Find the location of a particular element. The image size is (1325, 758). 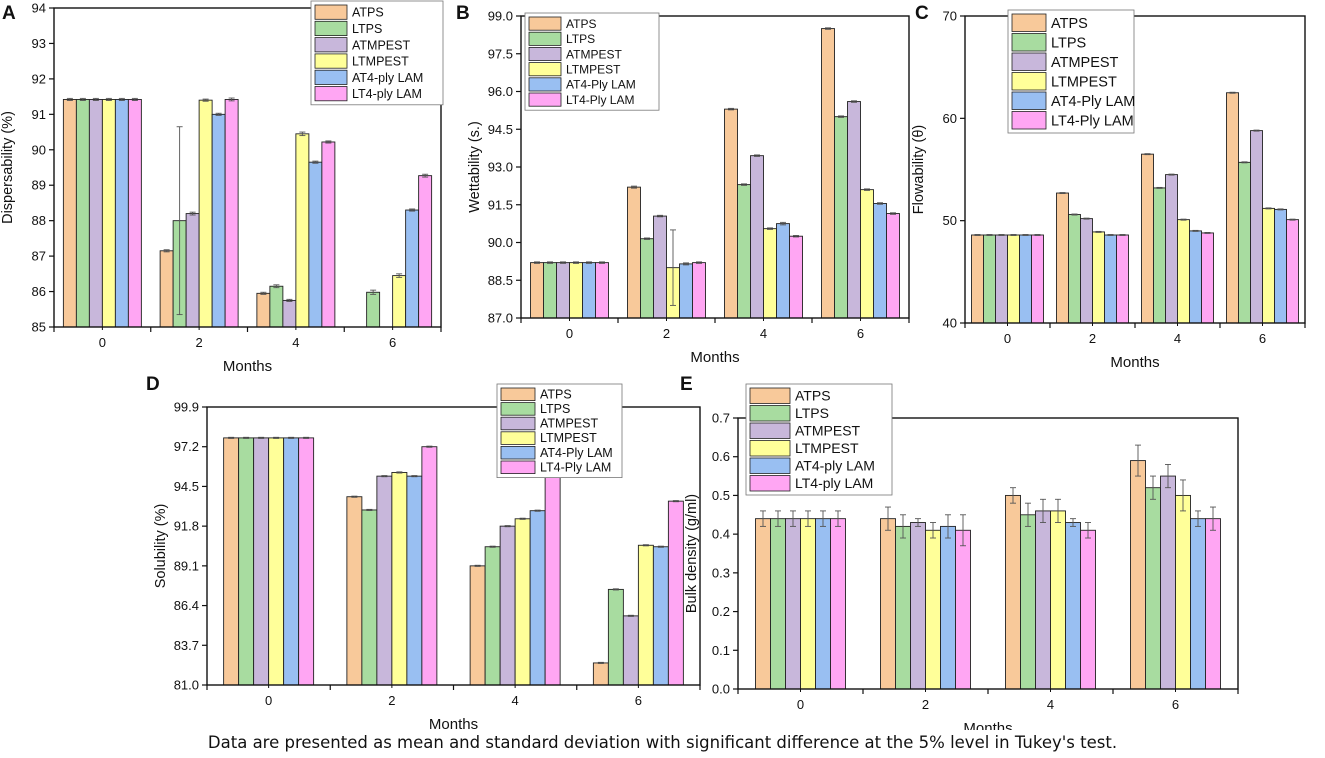

y-tick-label: 70 is located at coordinates (950, 16).